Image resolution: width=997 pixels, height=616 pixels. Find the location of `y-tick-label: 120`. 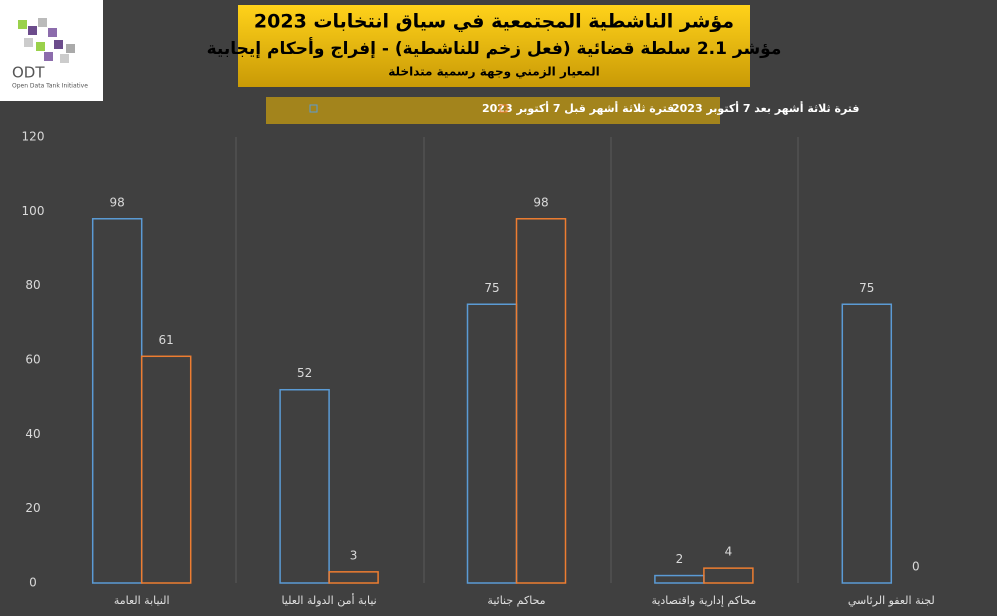

y-tick-label: 120 is located at coordinates (33, 137).